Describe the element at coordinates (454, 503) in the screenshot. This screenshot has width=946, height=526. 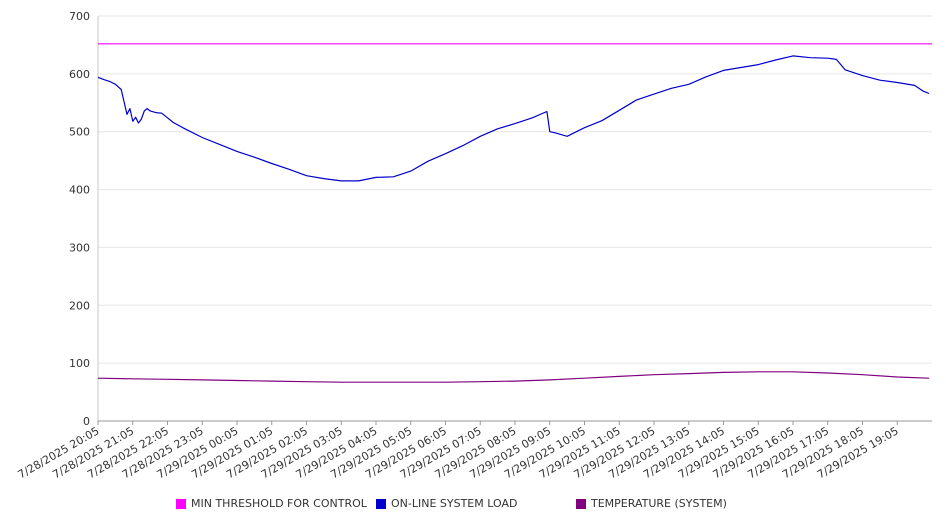
I see `legend-label-system-load: ON-LINE SYSTEM LOAD` at that location.